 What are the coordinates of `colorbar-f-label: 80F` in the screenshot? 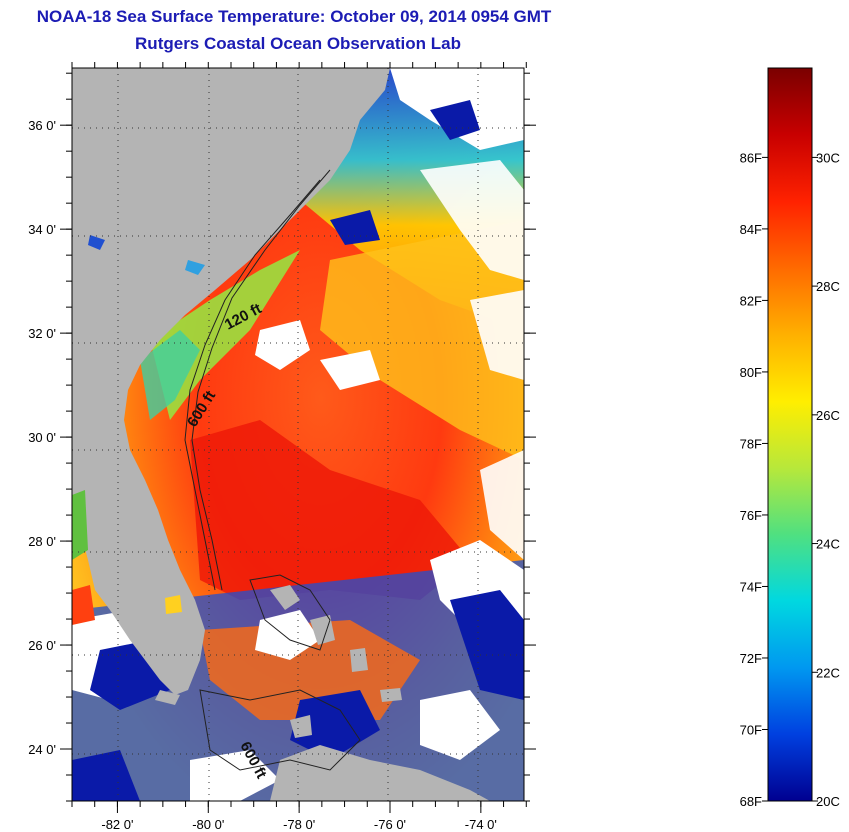 It's located at (751, 372).